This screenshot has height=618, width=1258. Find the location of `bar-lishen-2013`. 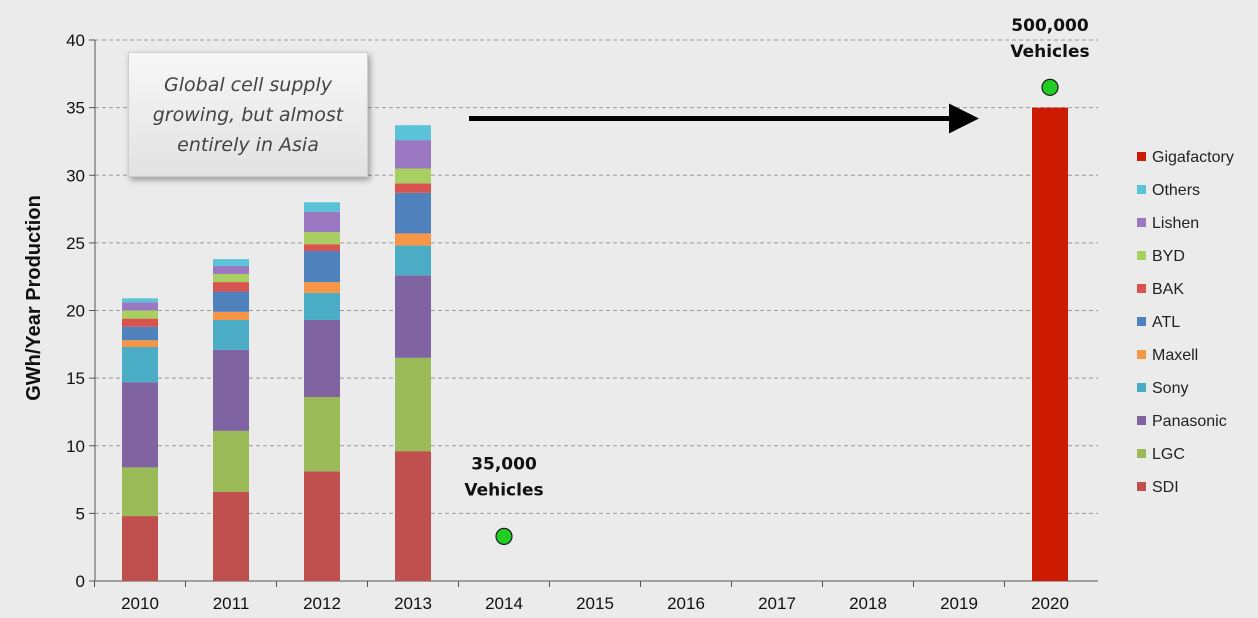

bar-lishen-2013 is located at coordinates (413, 154).